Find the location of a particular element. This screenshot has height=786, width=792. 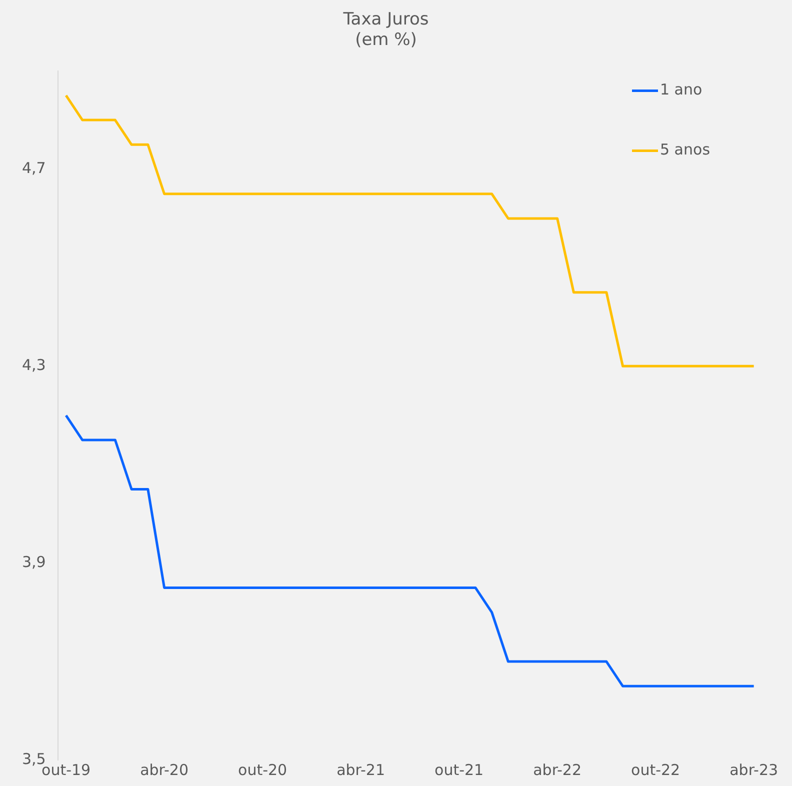

x-tick-label: out-20 is located at coordinates (263, 769).